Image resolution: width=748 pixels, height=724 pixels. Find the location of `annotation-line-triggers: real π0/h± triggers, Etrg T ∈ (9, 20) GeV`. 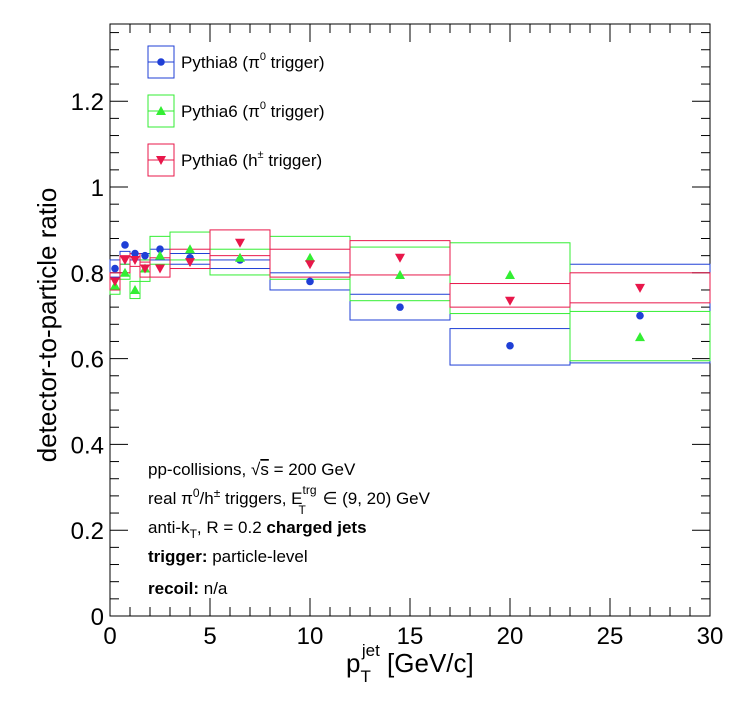

annotation-line-triggers: real π0/h± triggers, Etrg T ∈ (9, 20) GeV is located at coordinates (289, 500).